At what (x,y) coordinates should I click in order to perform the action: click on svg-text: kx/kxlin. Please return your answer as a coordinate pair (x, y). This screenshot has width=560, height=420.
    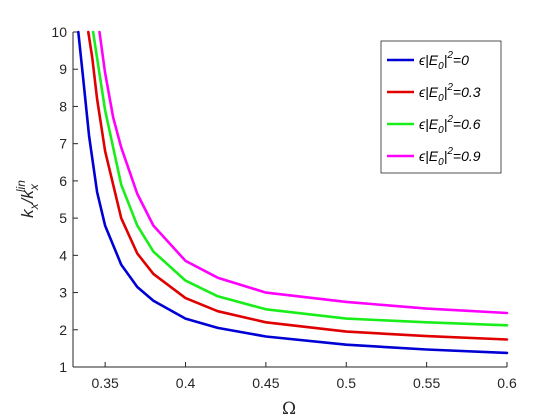
    Looking at the image, I should click on (27, 199).